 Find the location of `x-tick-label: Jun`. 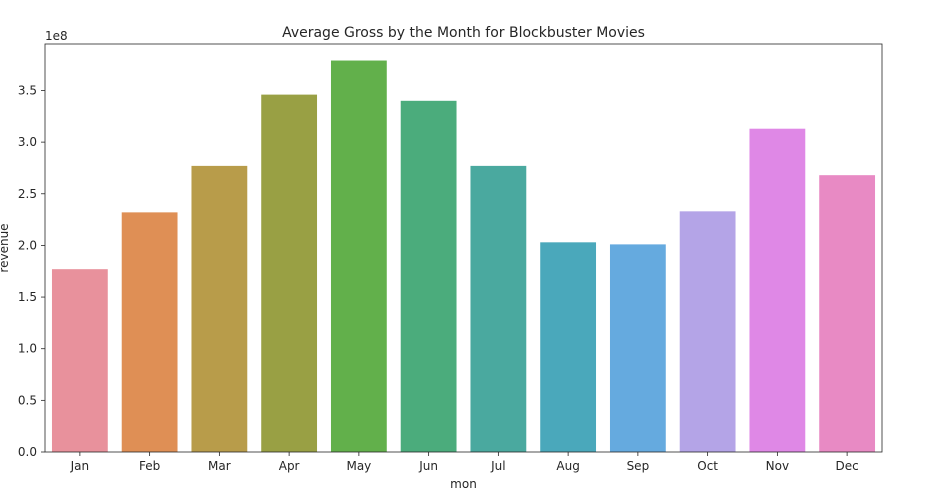

x-tick-label: Jun is located at coordinates (428, 466).